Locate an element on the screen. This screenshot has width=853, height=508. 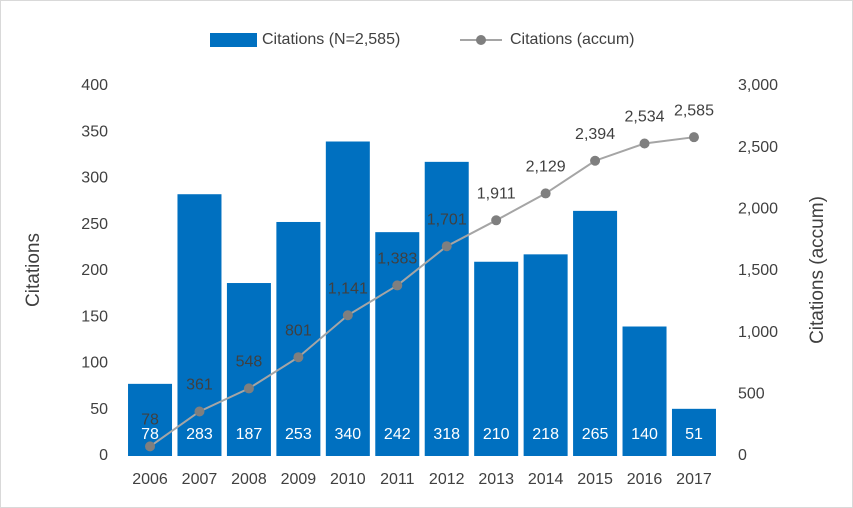
bar-value-label: 140 is located at coordinates (644, 434).